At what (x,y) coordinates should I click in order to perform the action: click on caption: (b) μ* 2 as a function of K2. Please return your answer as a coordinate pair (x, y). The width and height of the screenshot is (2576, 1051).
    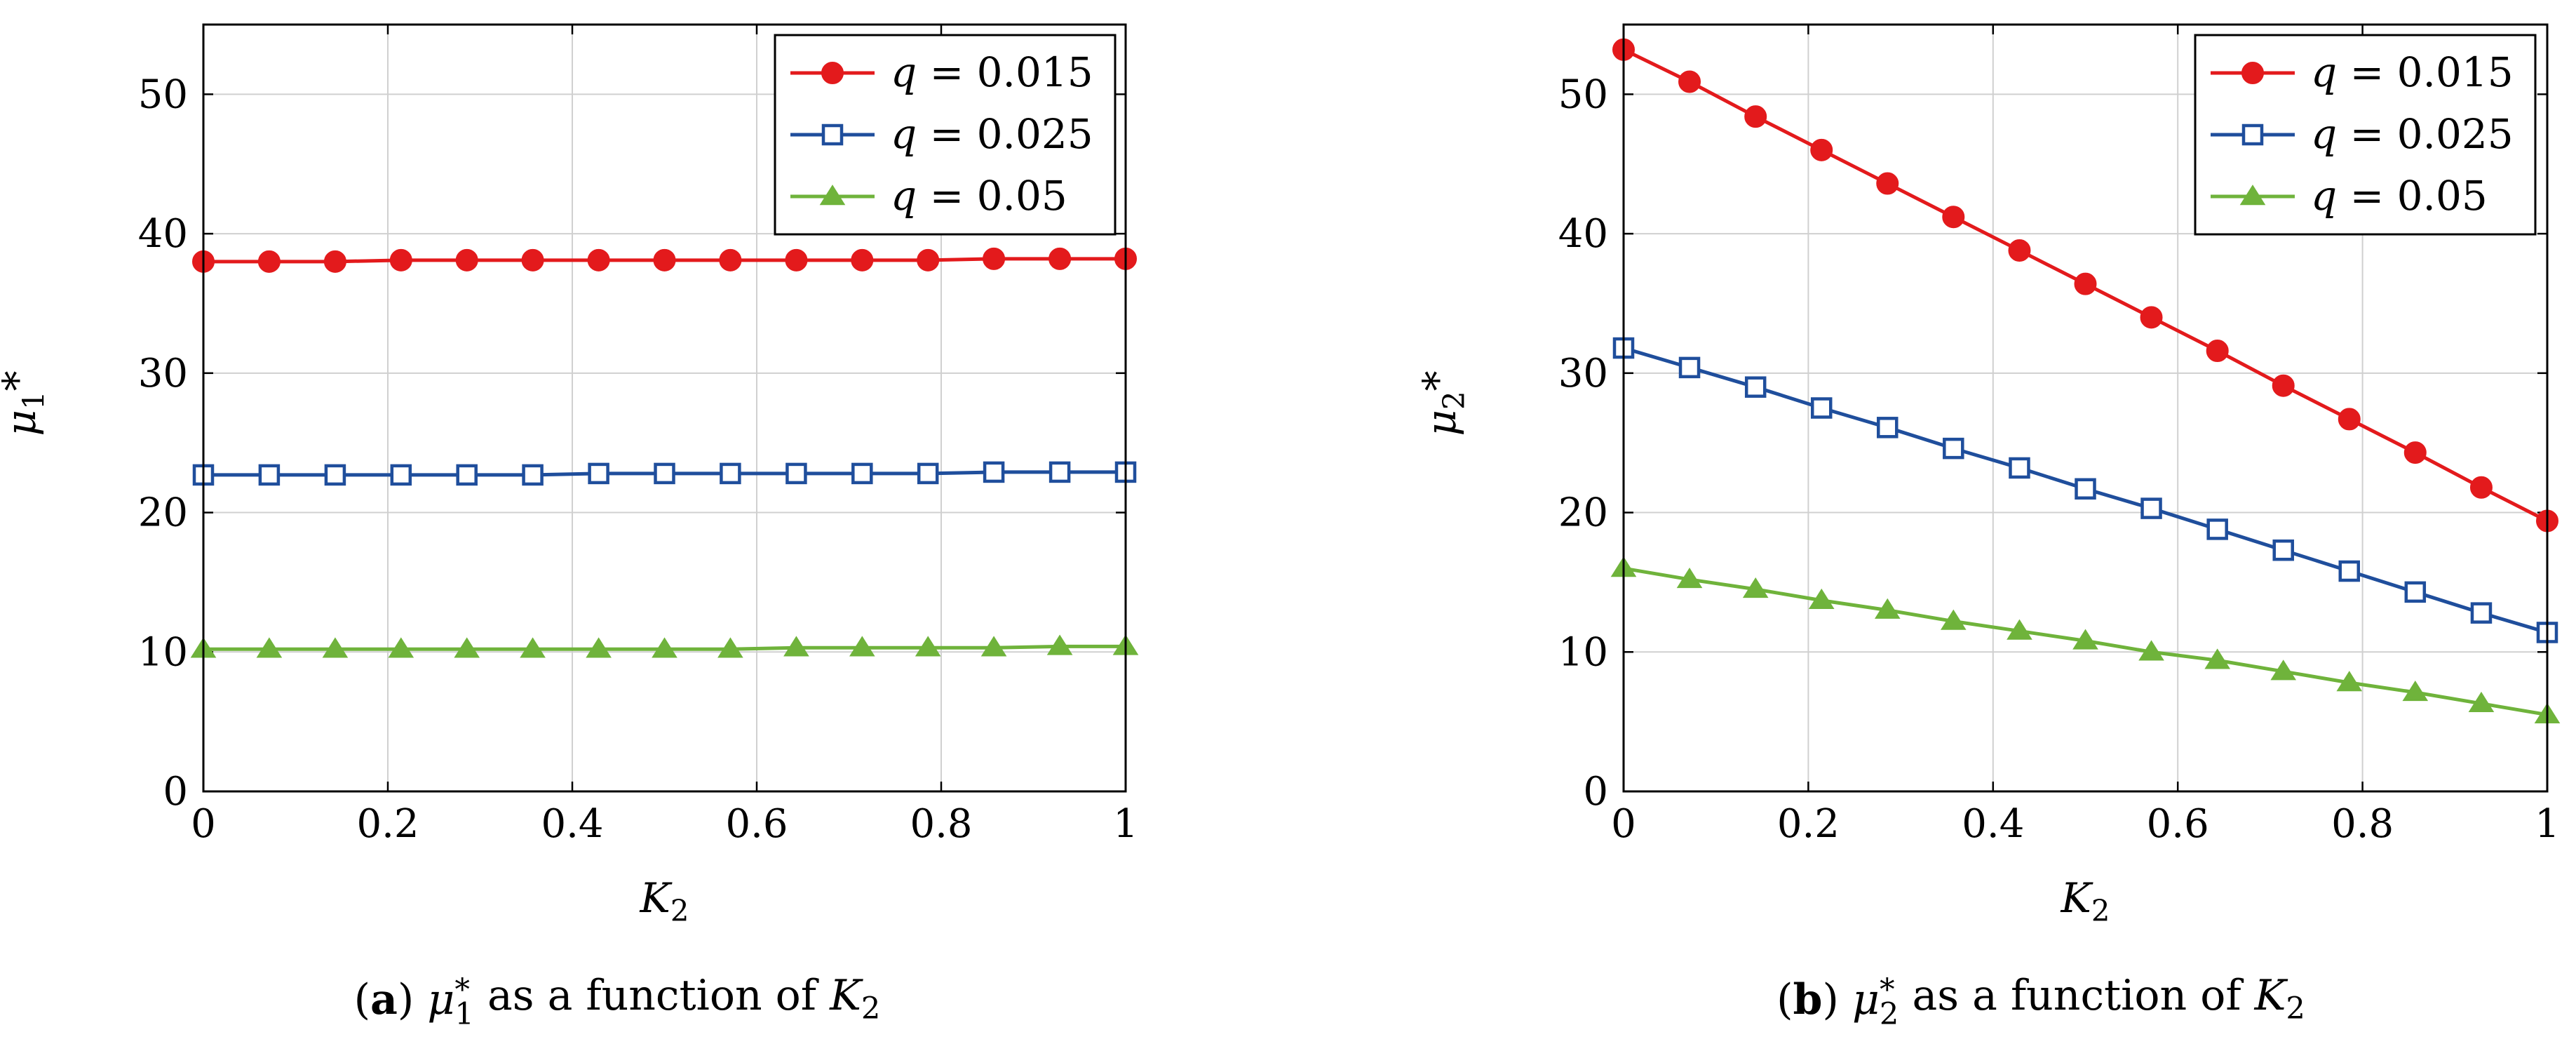
    Looking at the image, I should click on (2040, 1001).